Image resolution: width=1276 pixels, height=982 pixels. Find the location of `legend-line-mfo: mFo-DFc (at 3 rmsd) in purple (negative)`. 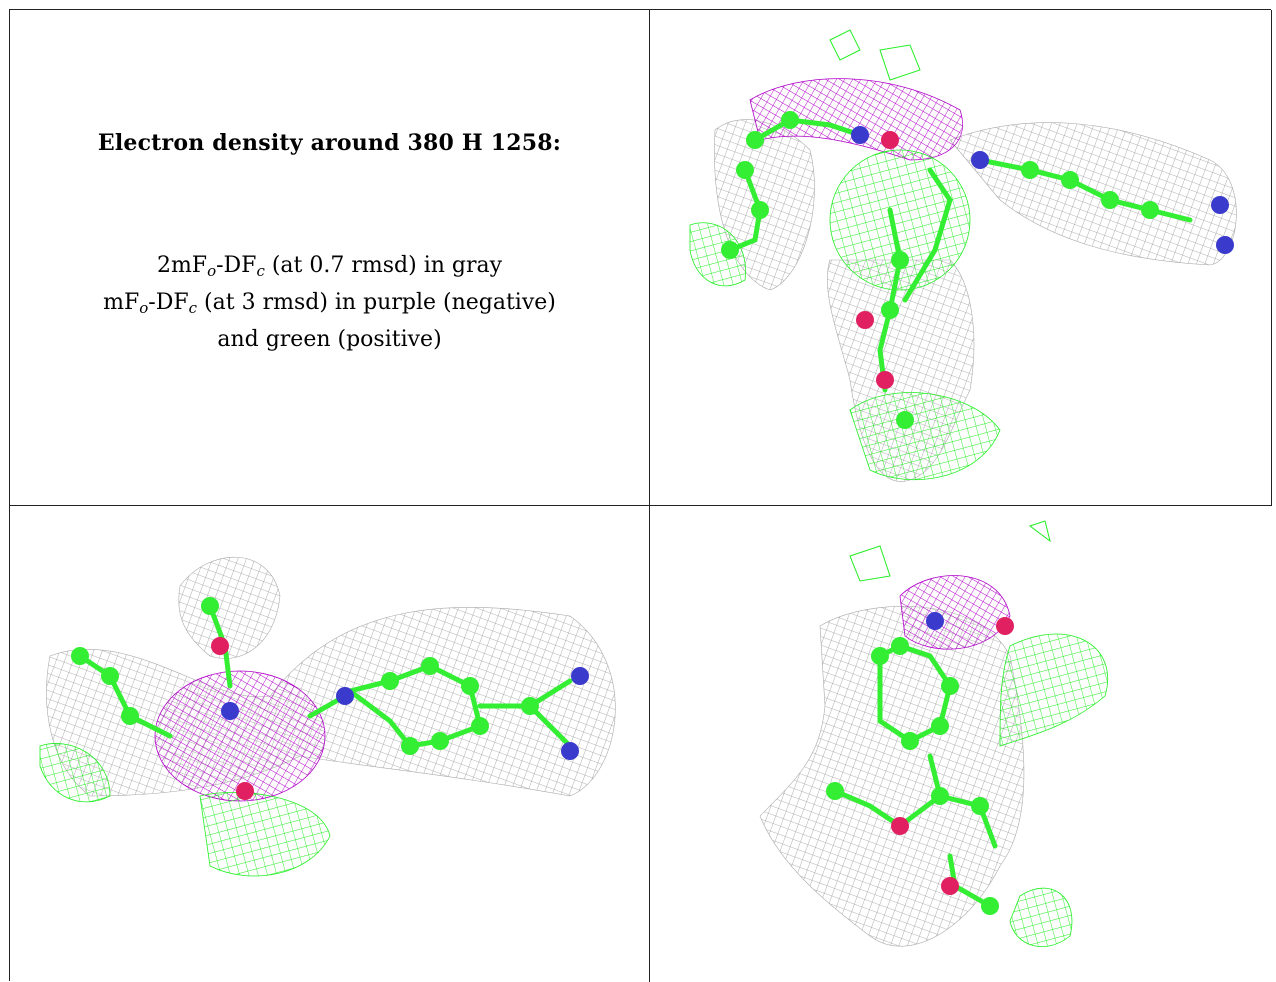

legend-line-mfo: mFo-DFc (at 3 rmsd) in purple (negative) is located at coordinates (329, 303).